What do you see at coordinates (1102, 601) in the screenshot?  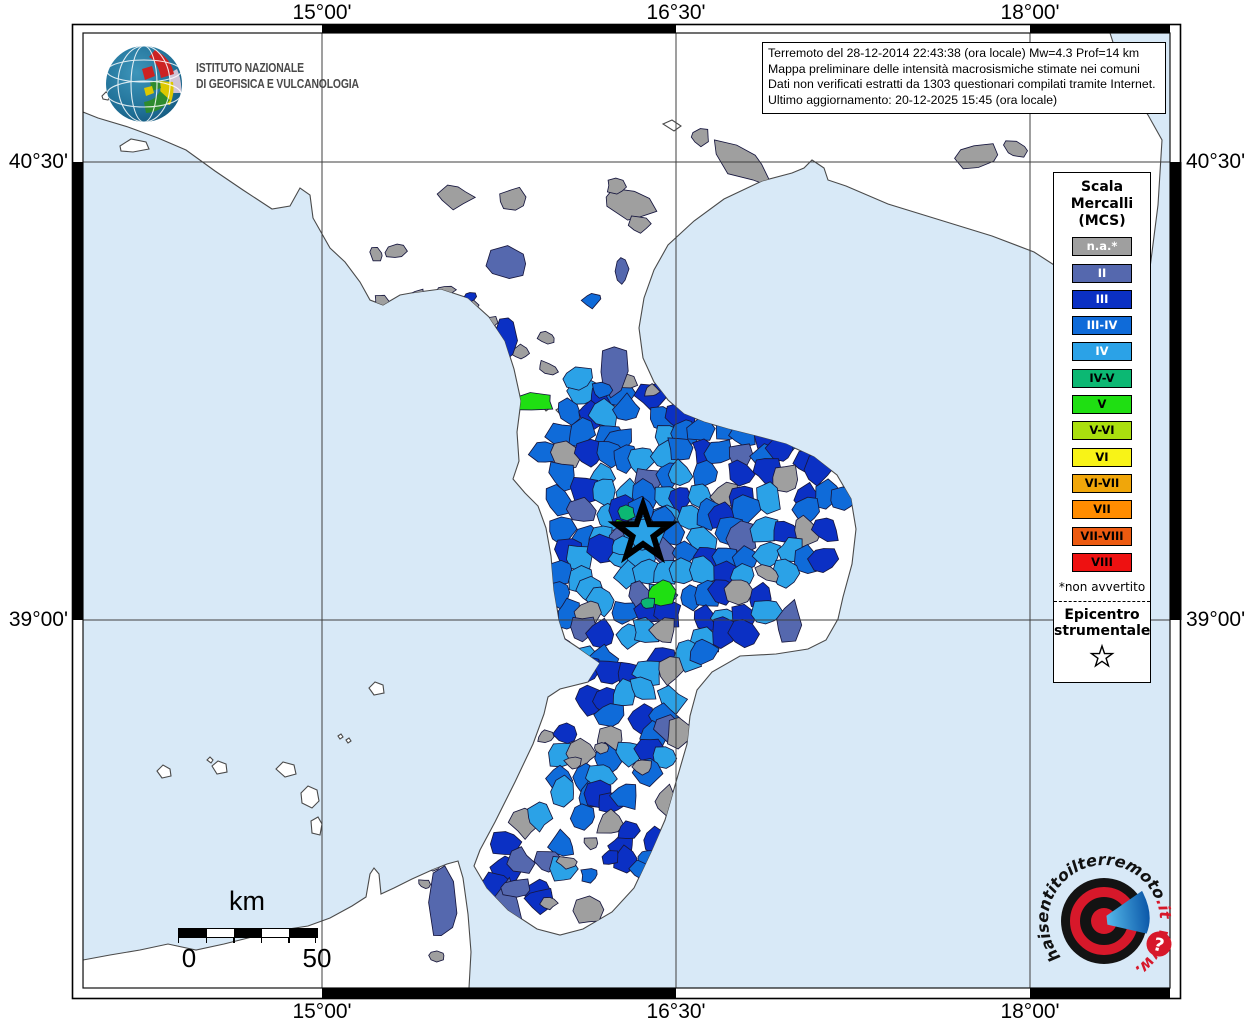 I see `legend-divider` at bounding box center [1102, 601].